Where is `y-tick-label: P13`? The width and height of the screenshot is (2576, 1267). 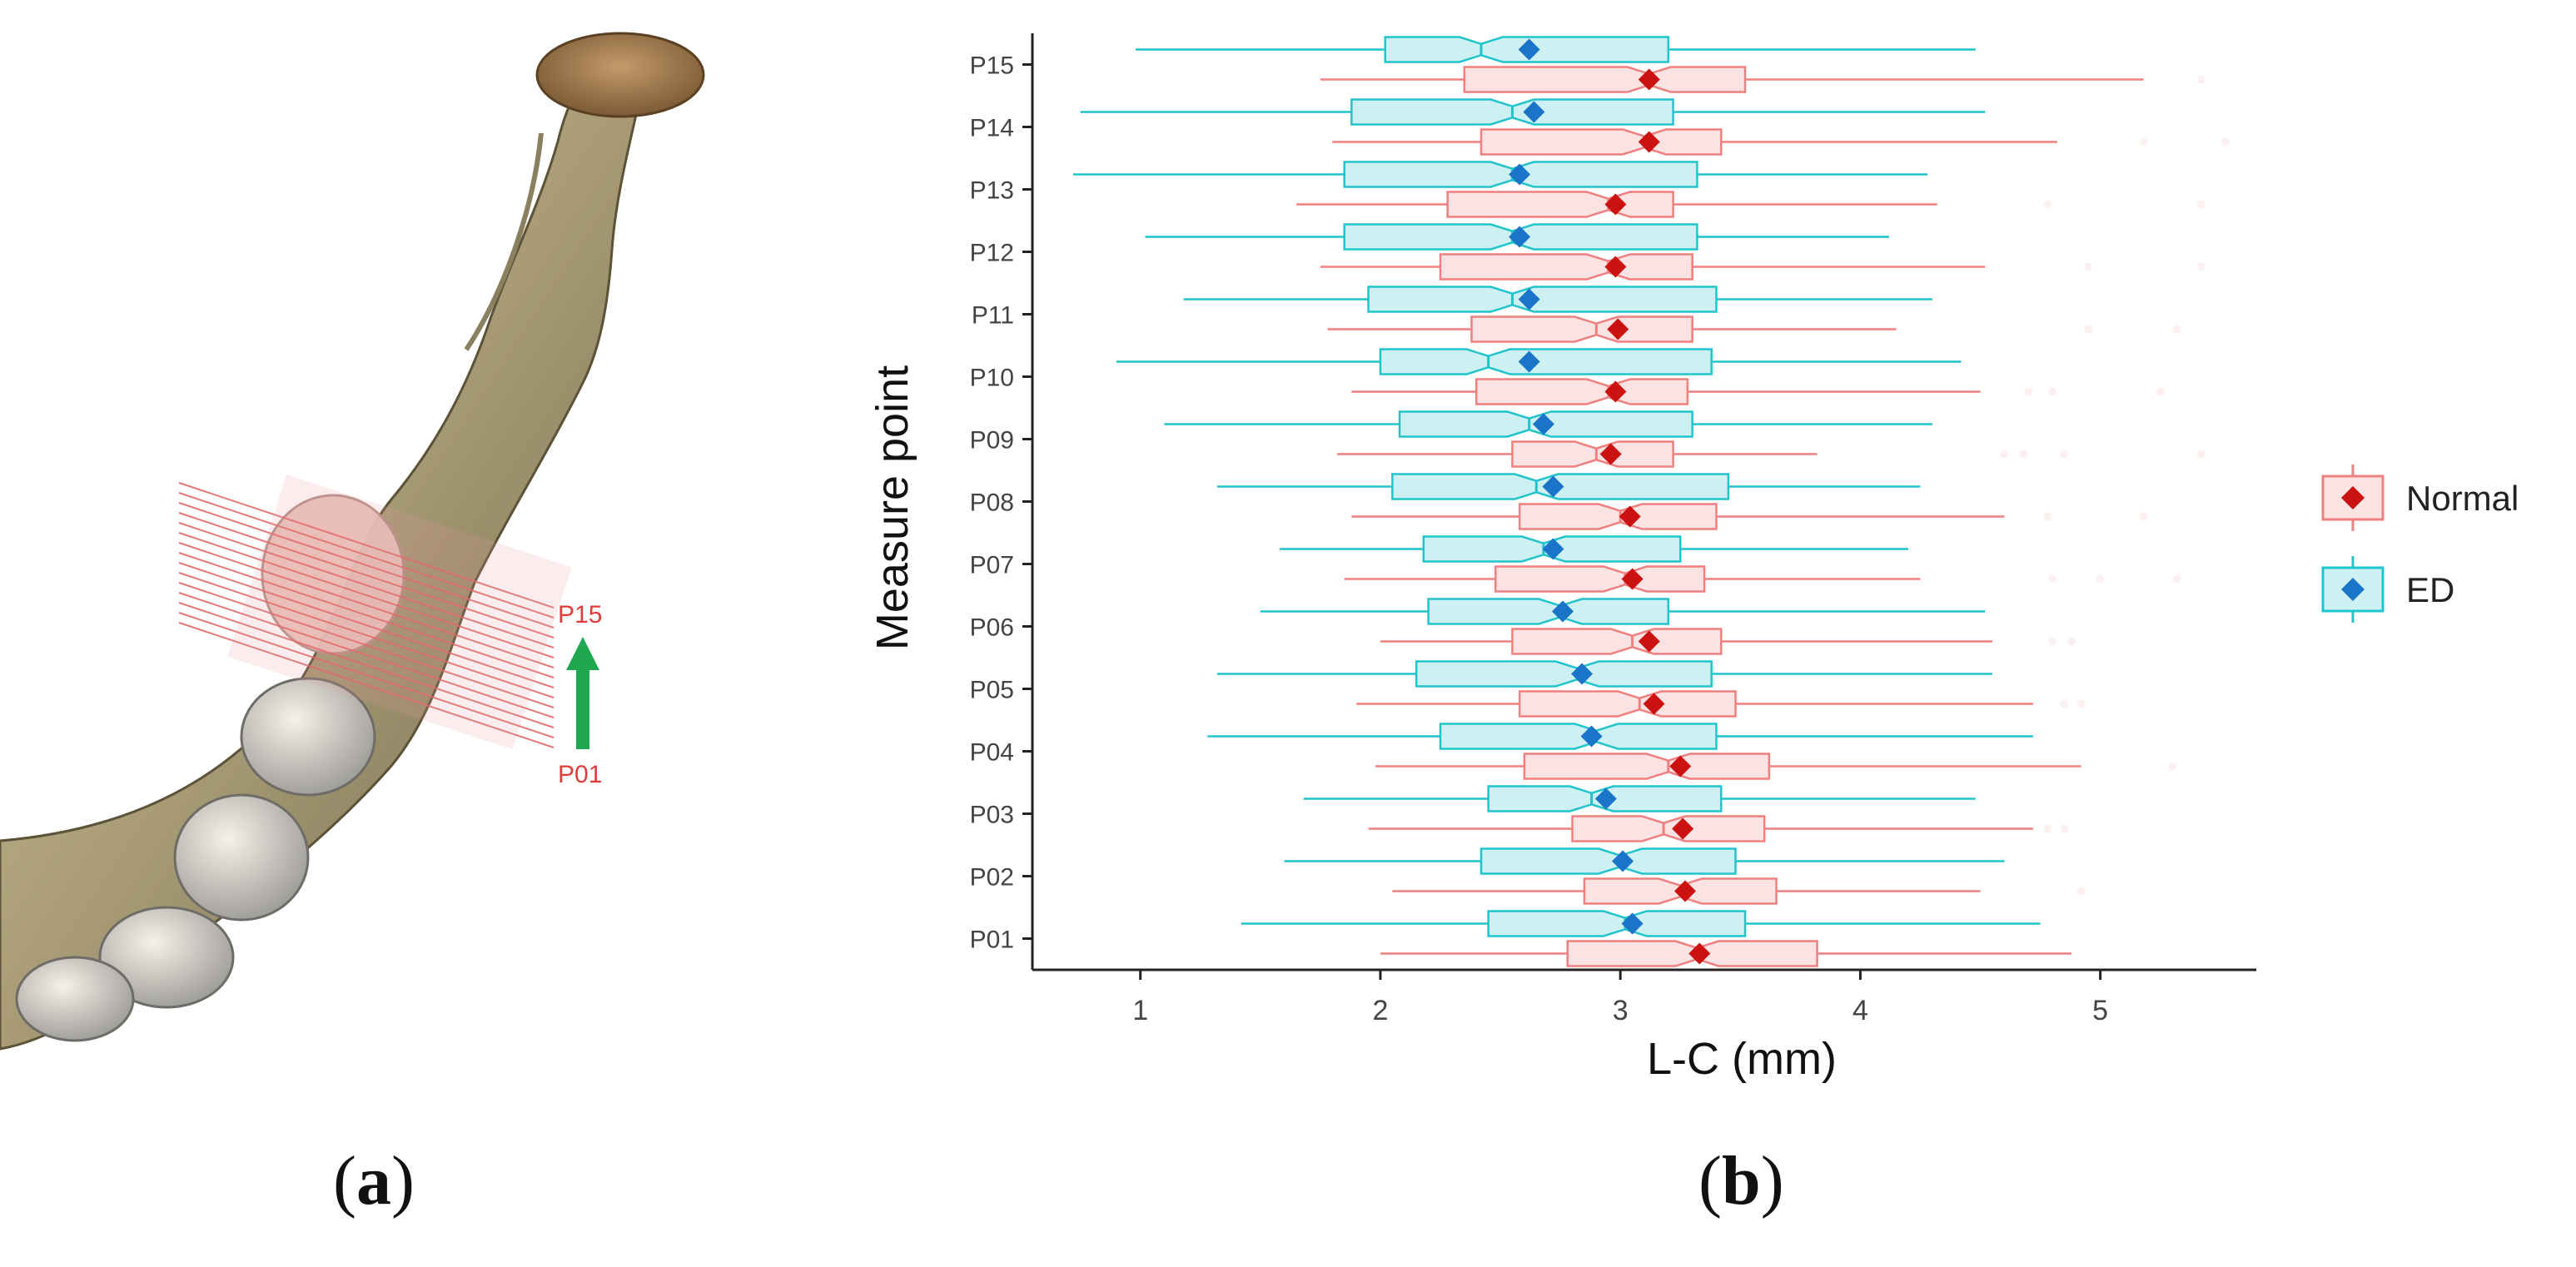 y-tick-label: P13 is located at coordinates (992, 191).